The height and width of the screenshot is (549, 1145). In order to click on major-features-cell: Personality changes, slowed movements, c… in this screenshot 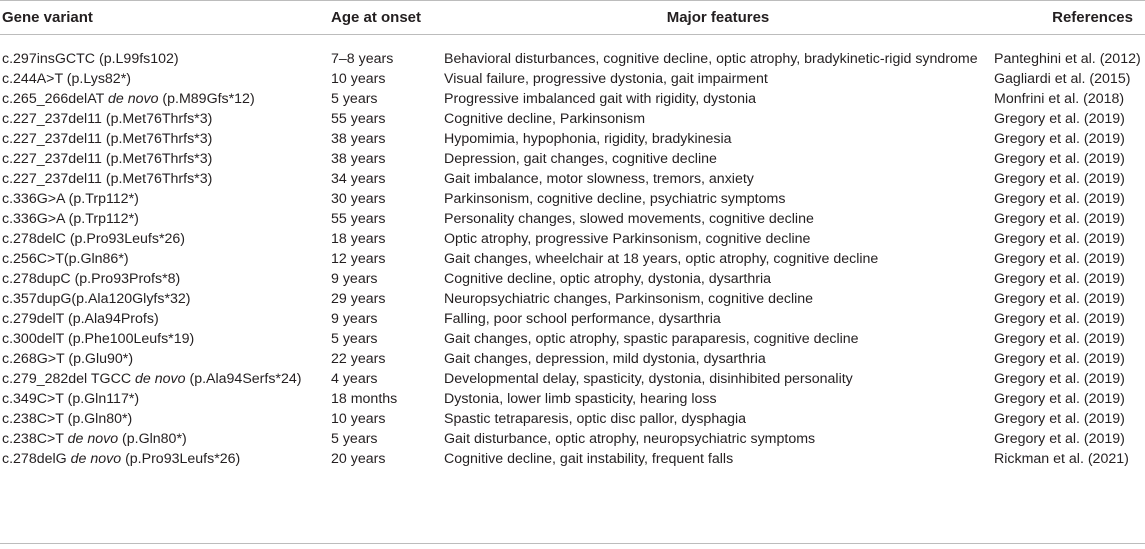, I will do `click(629, 219)`.